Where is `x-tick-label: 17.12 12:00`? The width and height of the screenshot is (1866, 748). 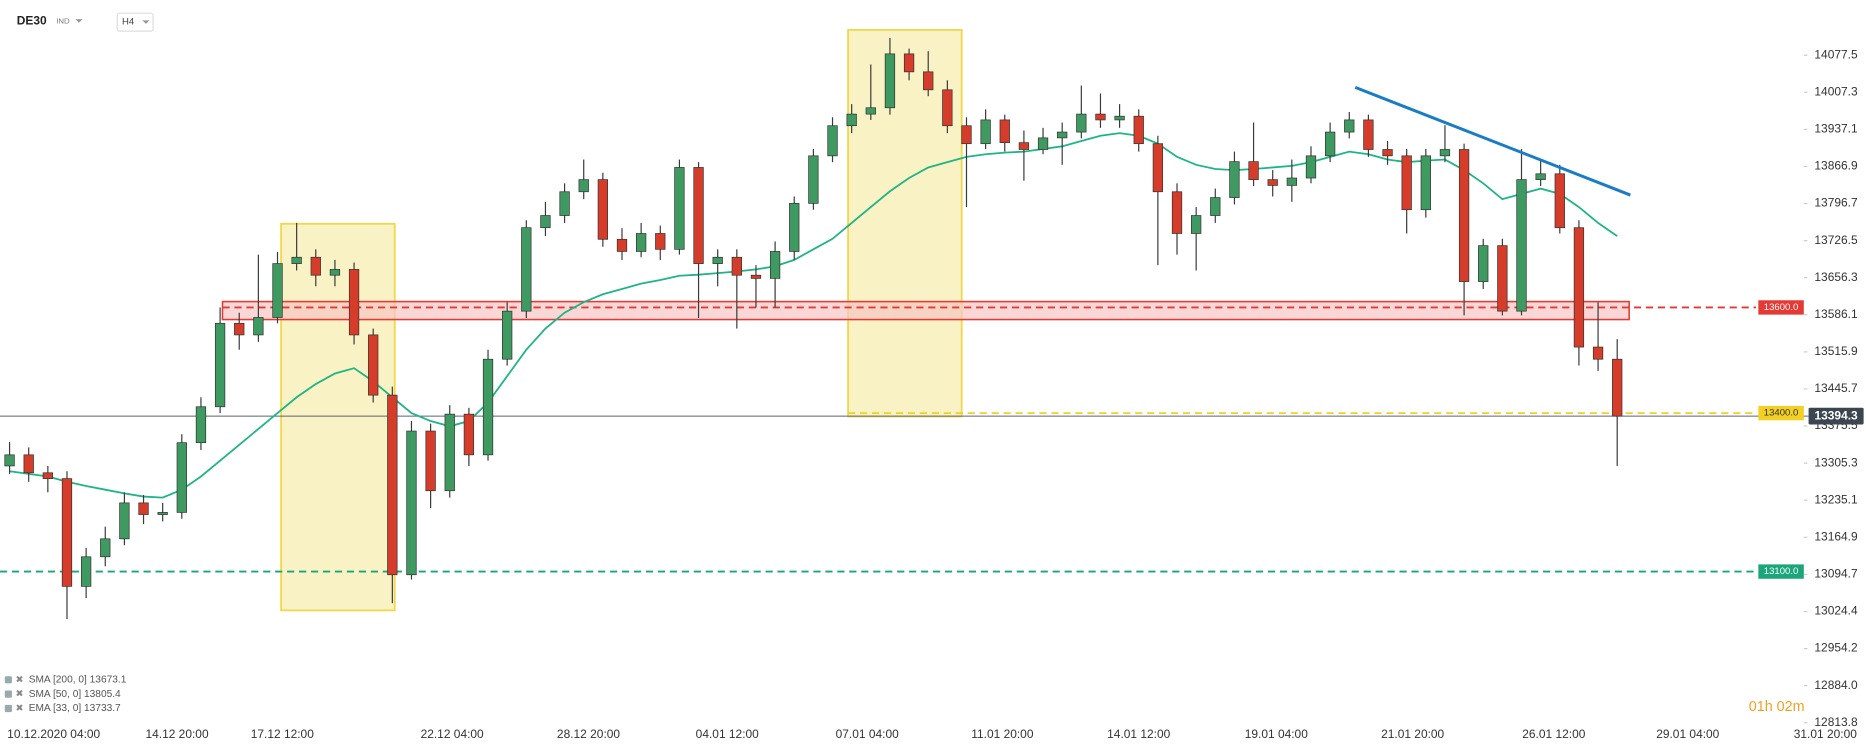 x-tick-label: 17.12 12:00 is located at coordinates (282, 734).